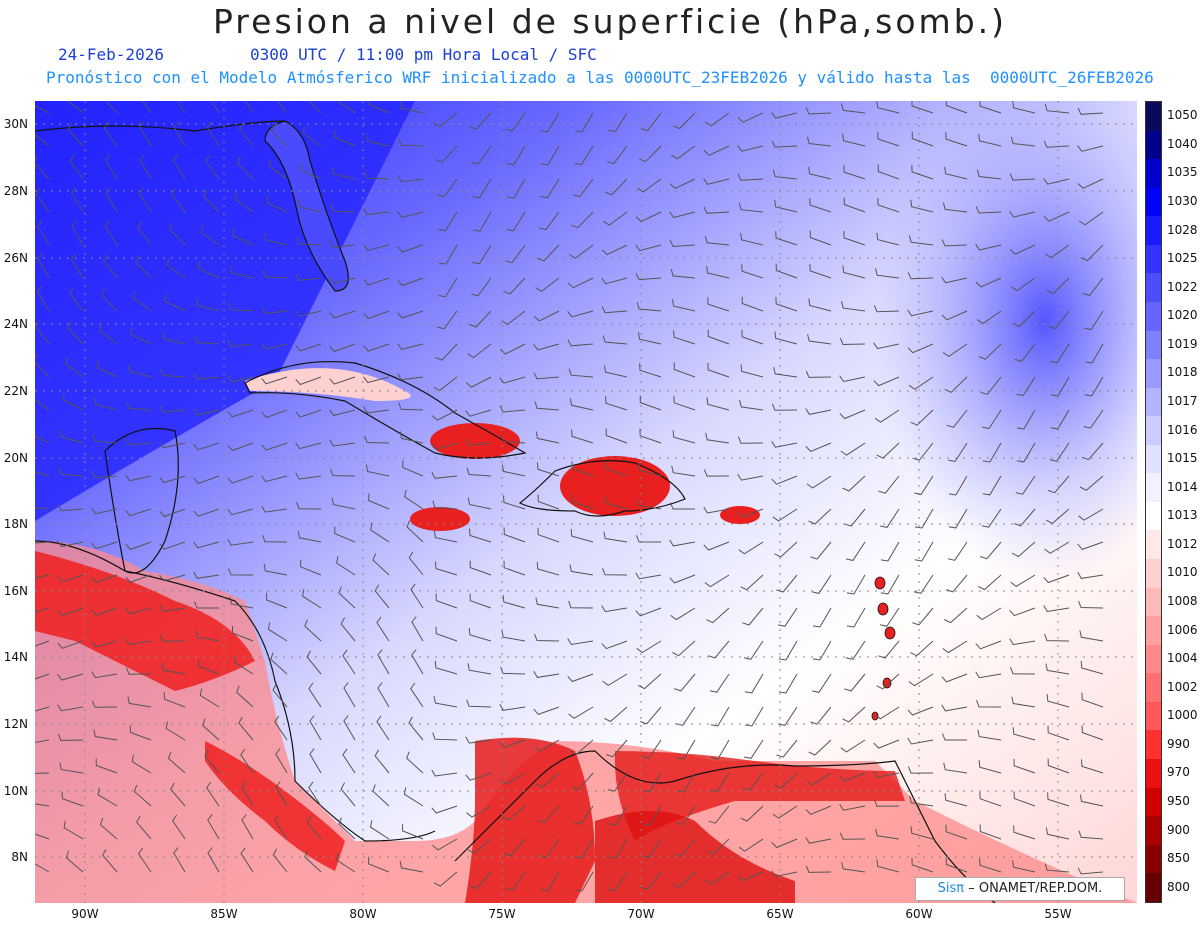  What do you see at coordinates (641, 914) in the screenshot?
I see `lon-label: 70W` at bounding box center [641, 914].